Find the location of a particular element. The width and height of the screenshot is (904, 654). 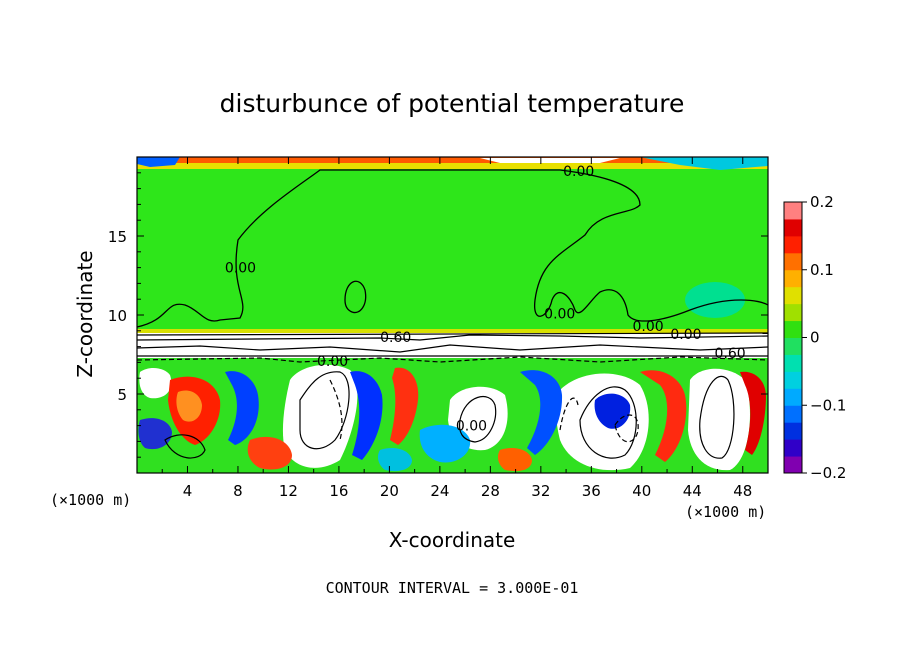

x-tick-label: 40 is located at coordinates (641, 491).